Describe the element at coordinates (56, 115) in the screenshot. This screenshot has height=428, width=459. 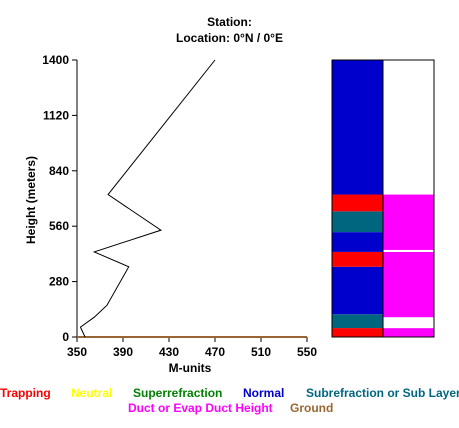
I see `y-tick-label: 1120` at that location.